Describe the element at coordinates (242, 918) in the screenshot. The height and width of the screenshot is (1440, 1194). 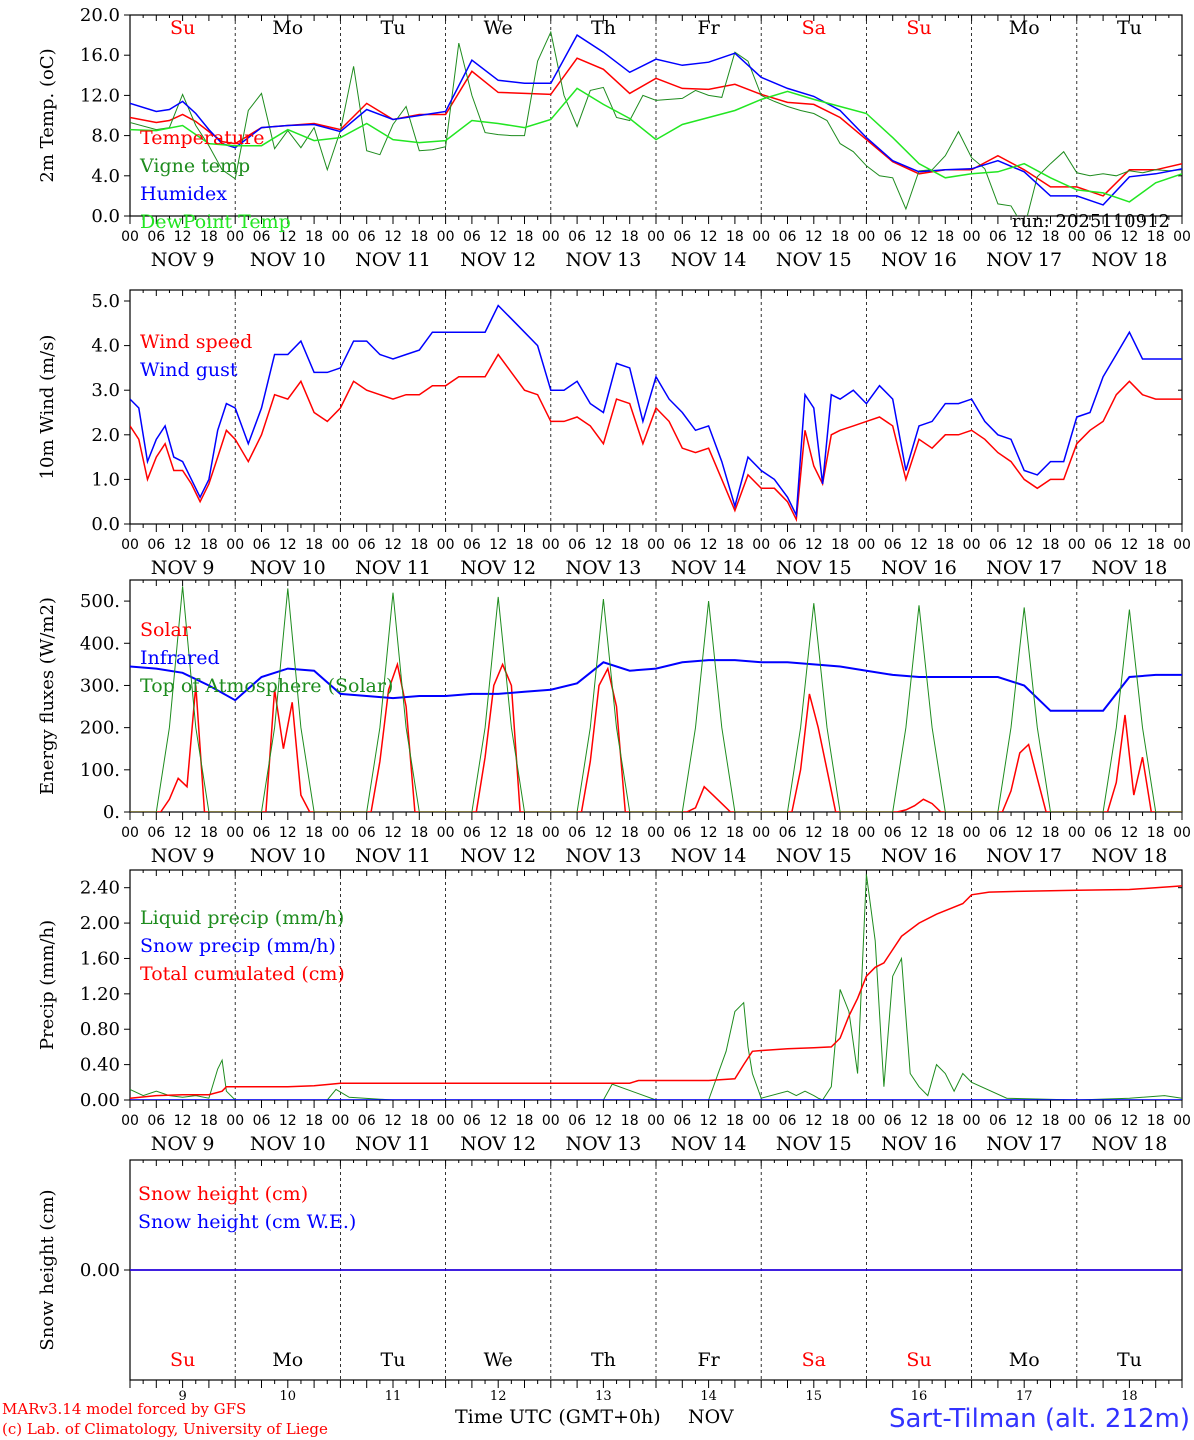
I see `legend-liquid-precip: Liquid precip (mm/h)` at that location.